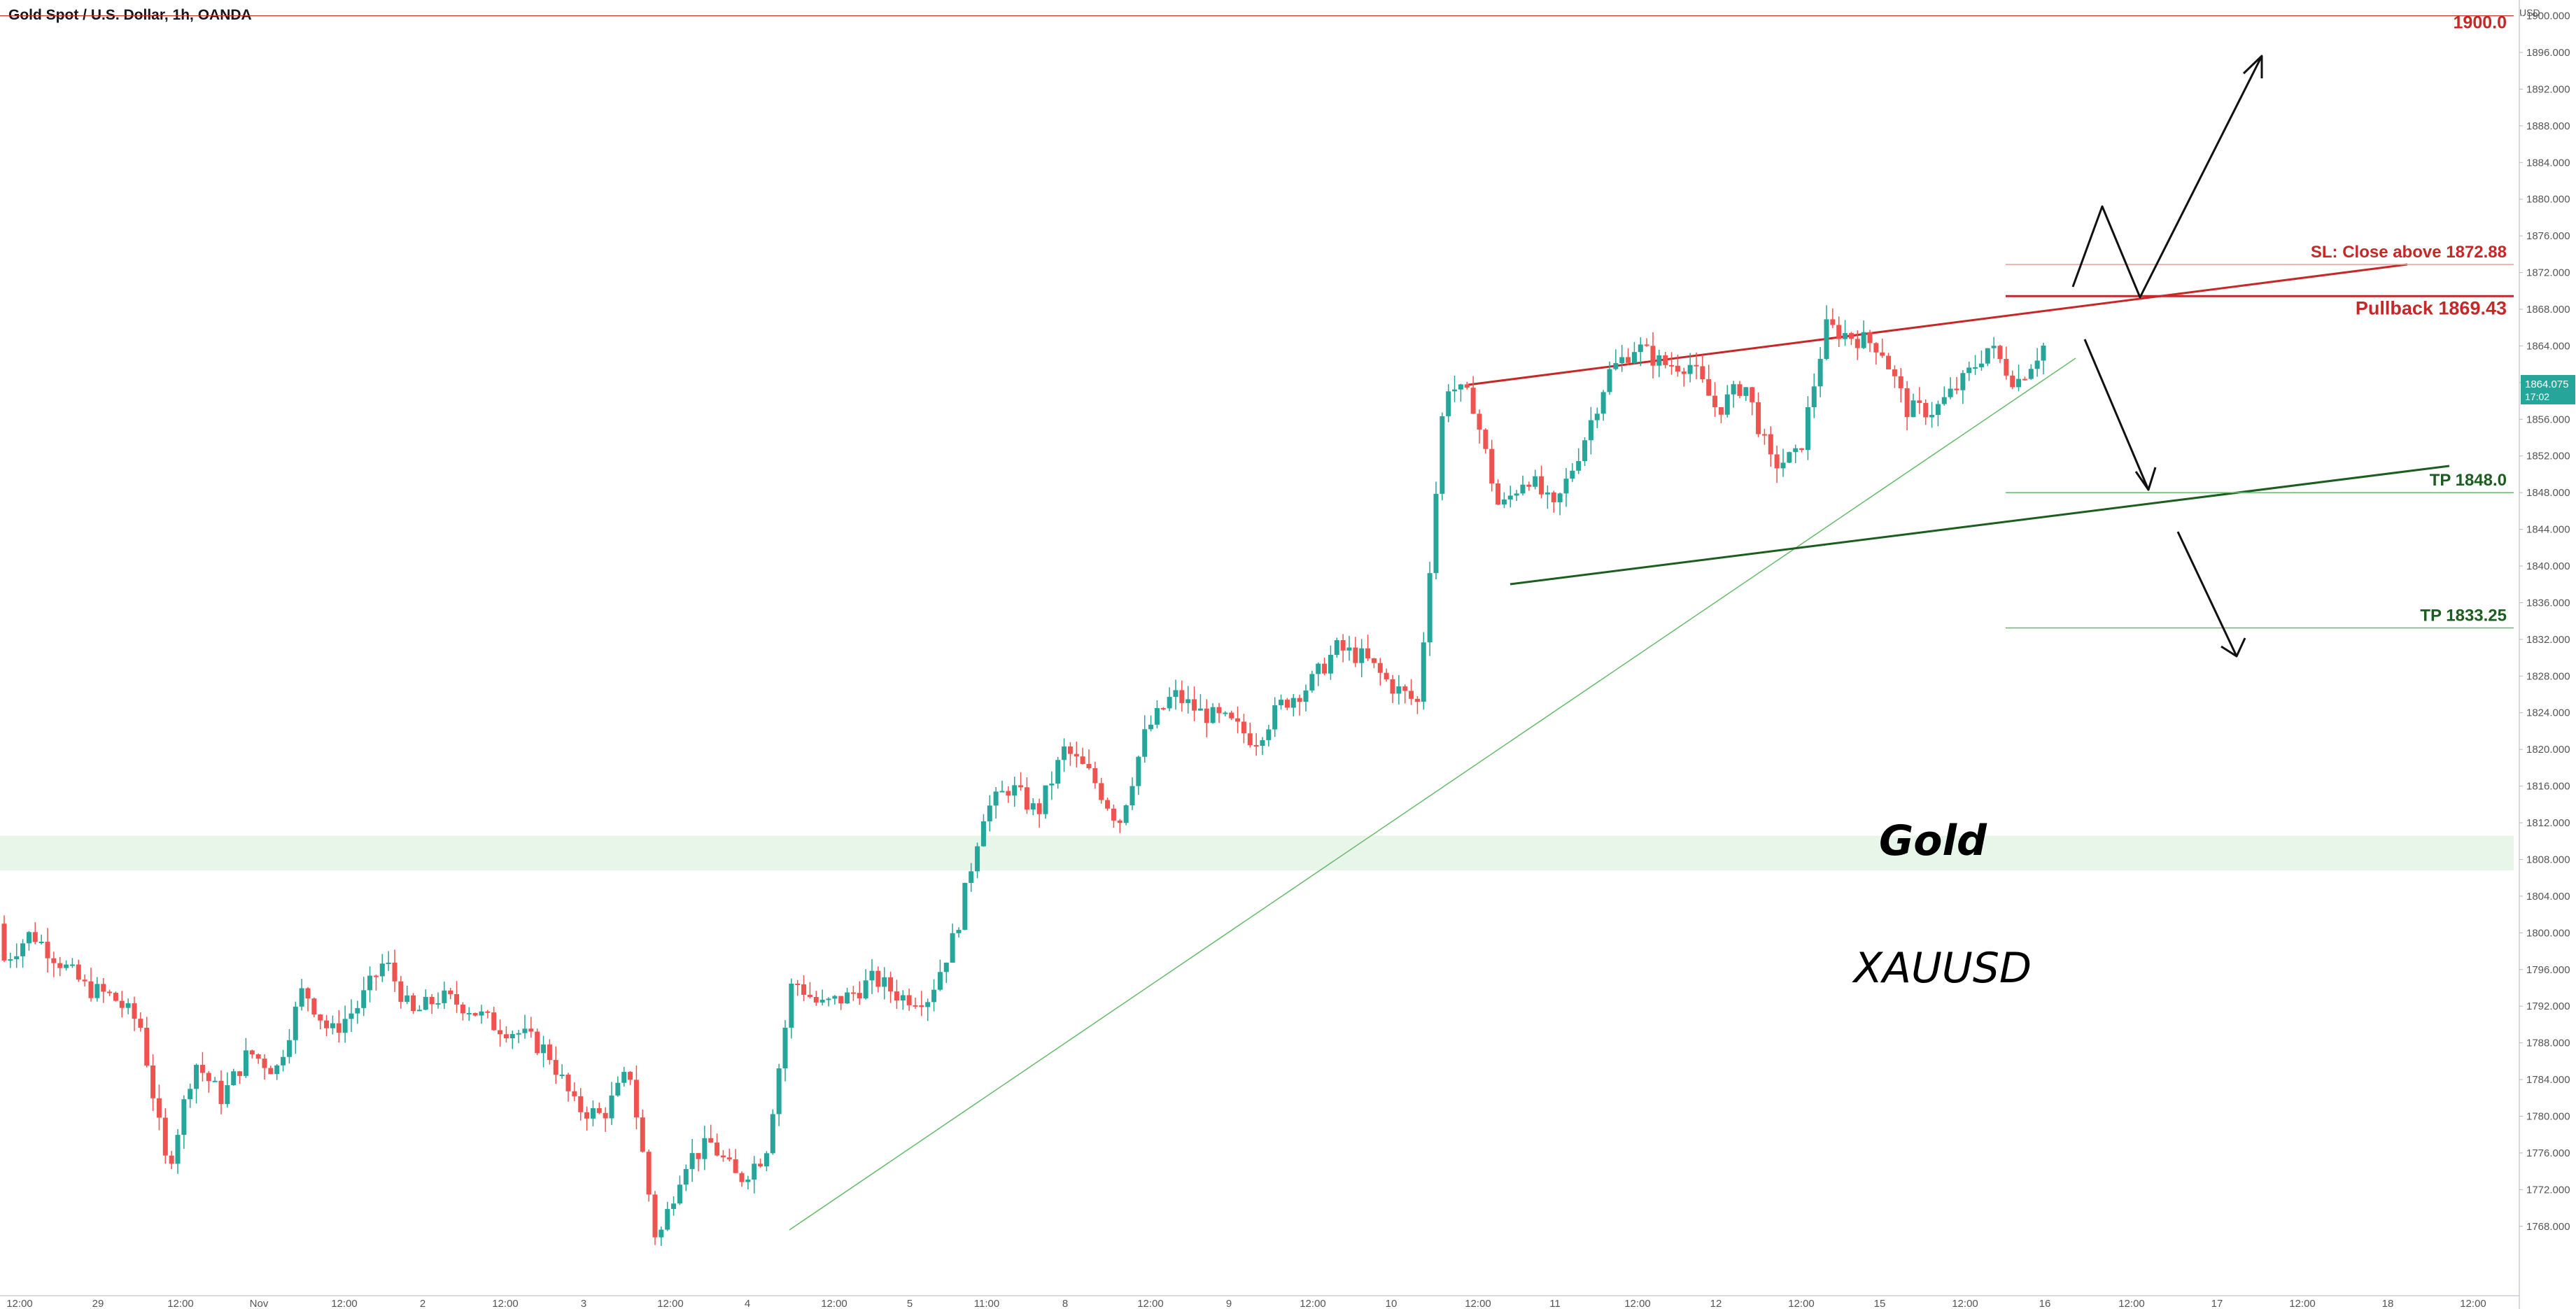  I want to click on y-tick-label: 1792.000, so click(2548, 1006).